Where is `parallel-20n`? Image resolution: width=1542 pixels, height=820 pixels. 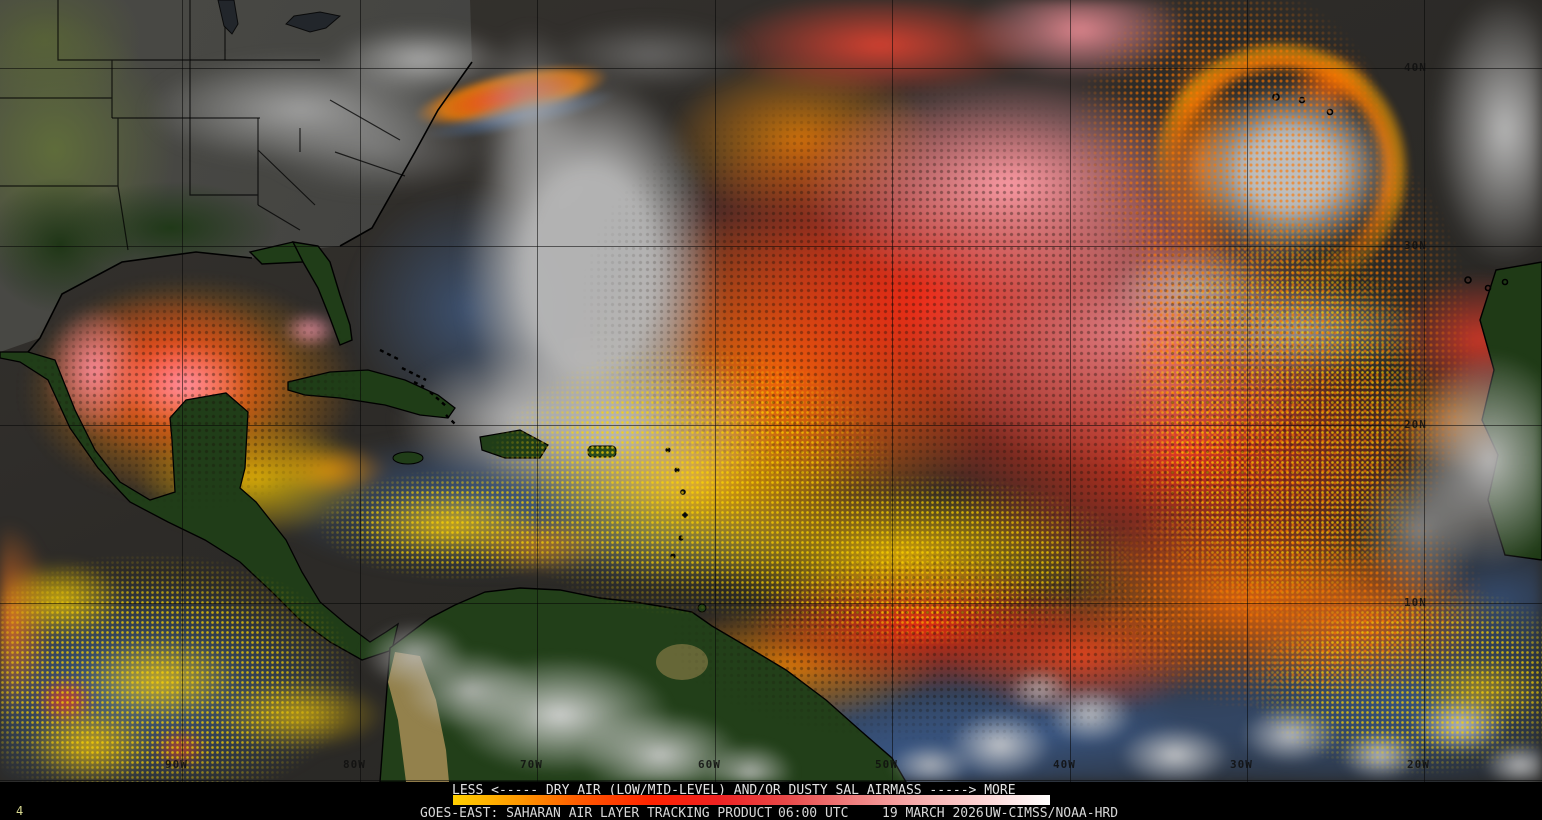 parallel-20n is located at coordinates (771, 425).